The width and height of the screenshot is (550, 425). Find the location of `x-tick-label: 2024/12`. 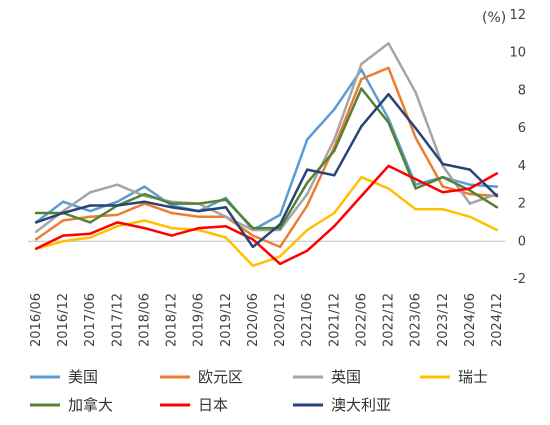

x-tick-label: 2024/12 is located at coordinates (497, 320).